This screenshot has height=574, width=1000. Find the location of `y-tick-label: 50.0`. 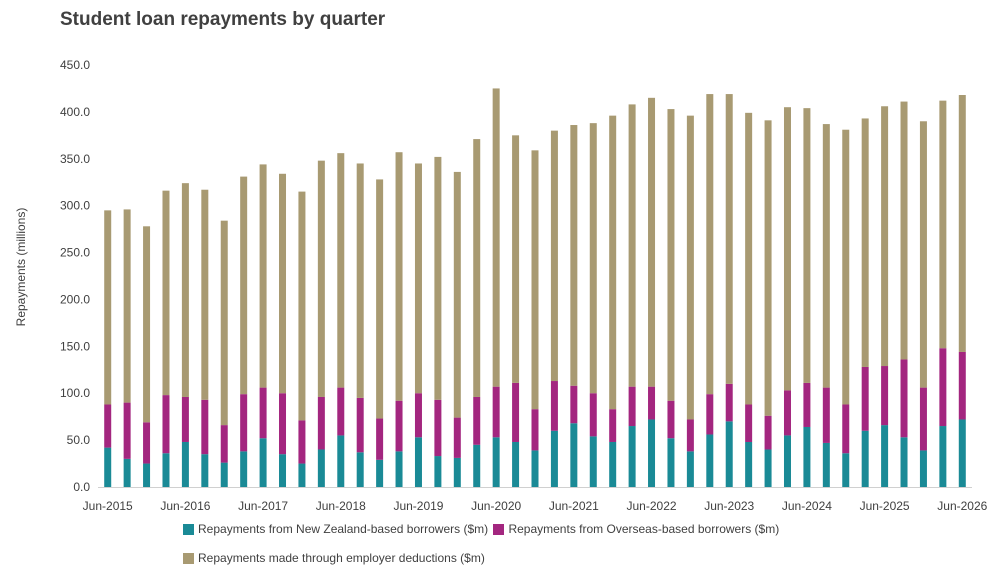

y-tick-label: 50.0 is located at coordinates (79, 440).